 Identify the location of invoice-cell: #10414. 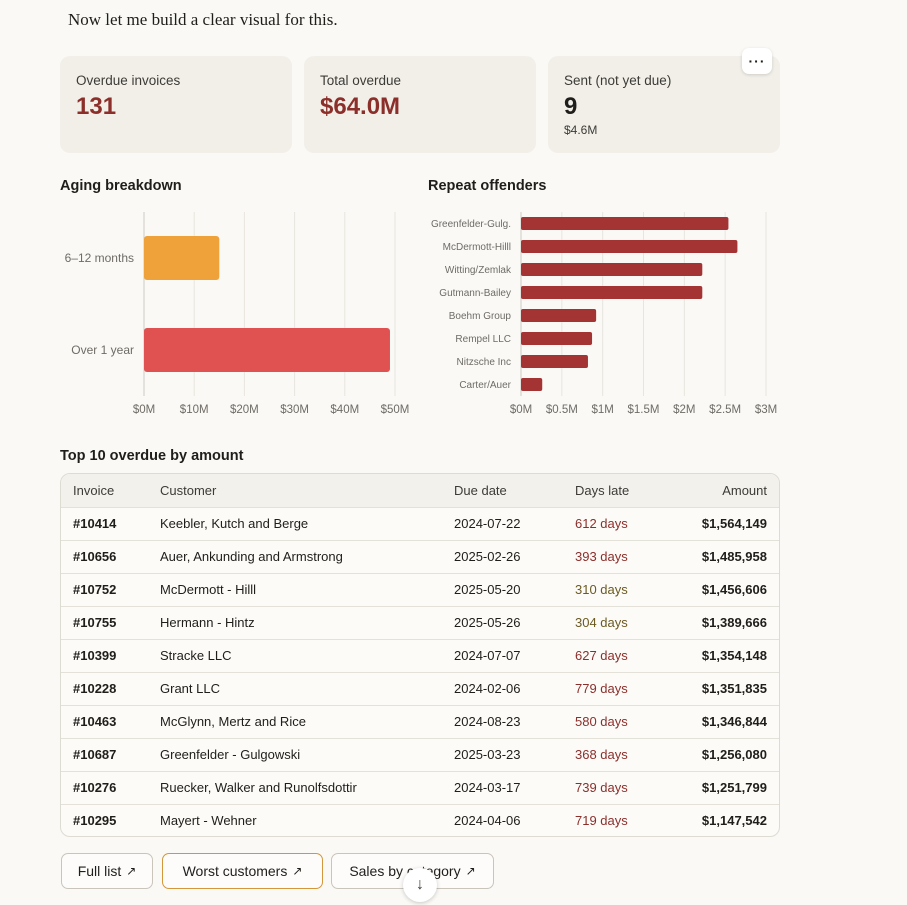
(95, 523).